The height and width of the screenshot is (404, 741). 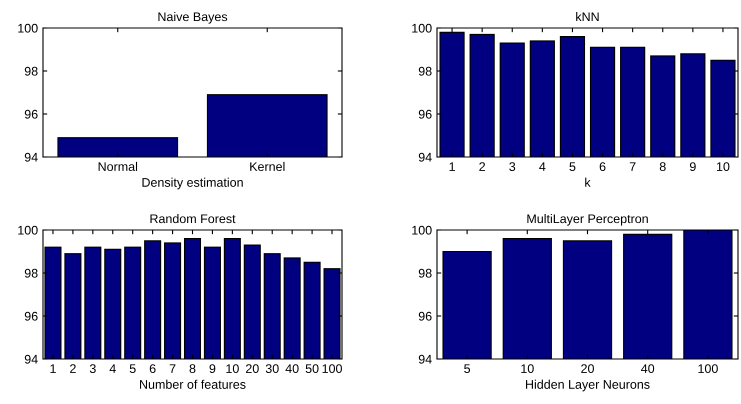 What do you see at coordinates (193, 18) in the screenshot?
I see `chart-title: Naive Bayes` at bounding box center [193, 18].